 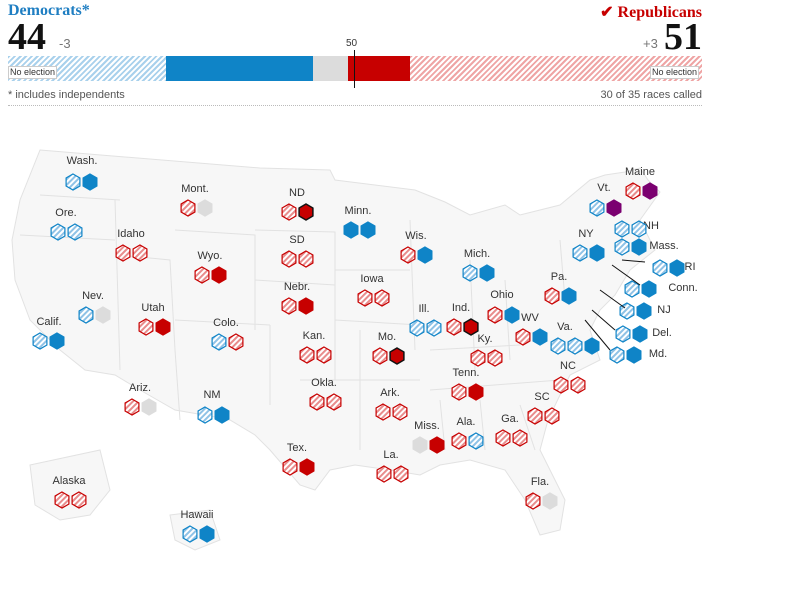 What do you see at coordinates (392, 466) in the screenshot?
I see `state-la: La.` at bounding box center [392, 466].